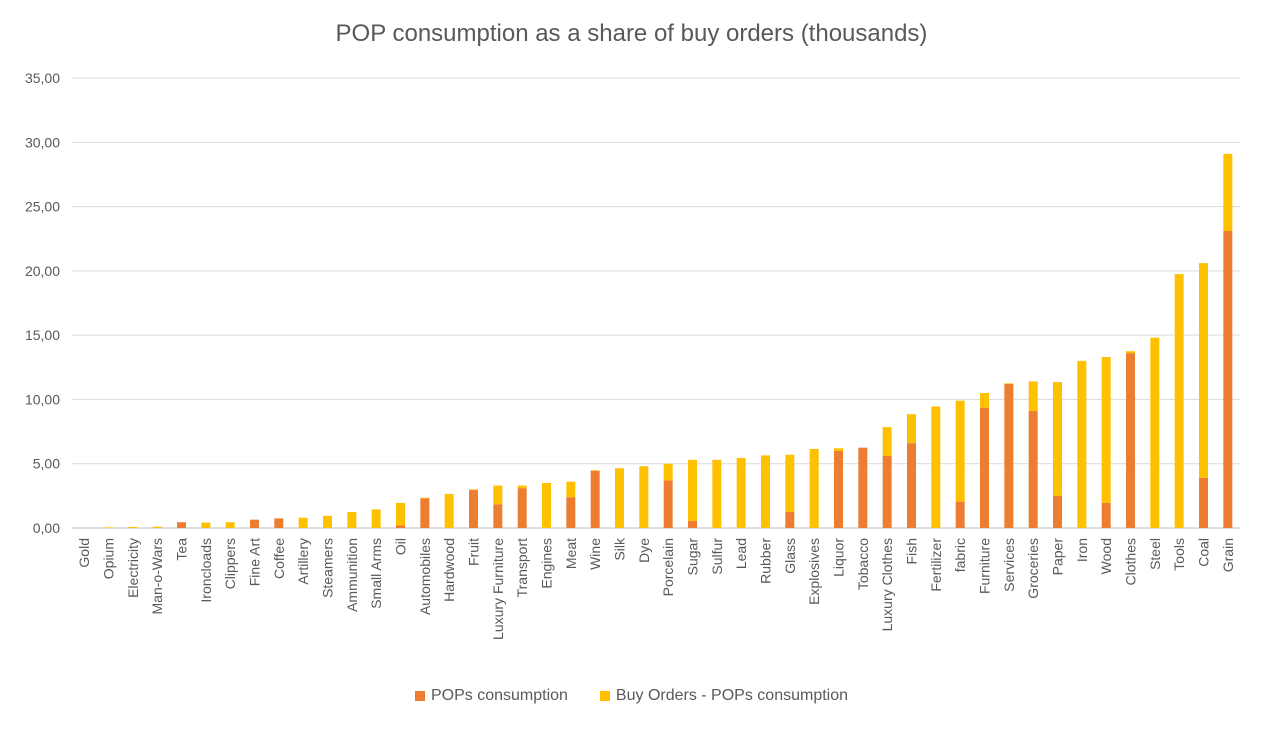 This screenshot has height=729, width=1263. What do you see at coordinates (620, 549) in the screenshot?
I see `x-tick-label: Silk` at bounding box center [620, 549].